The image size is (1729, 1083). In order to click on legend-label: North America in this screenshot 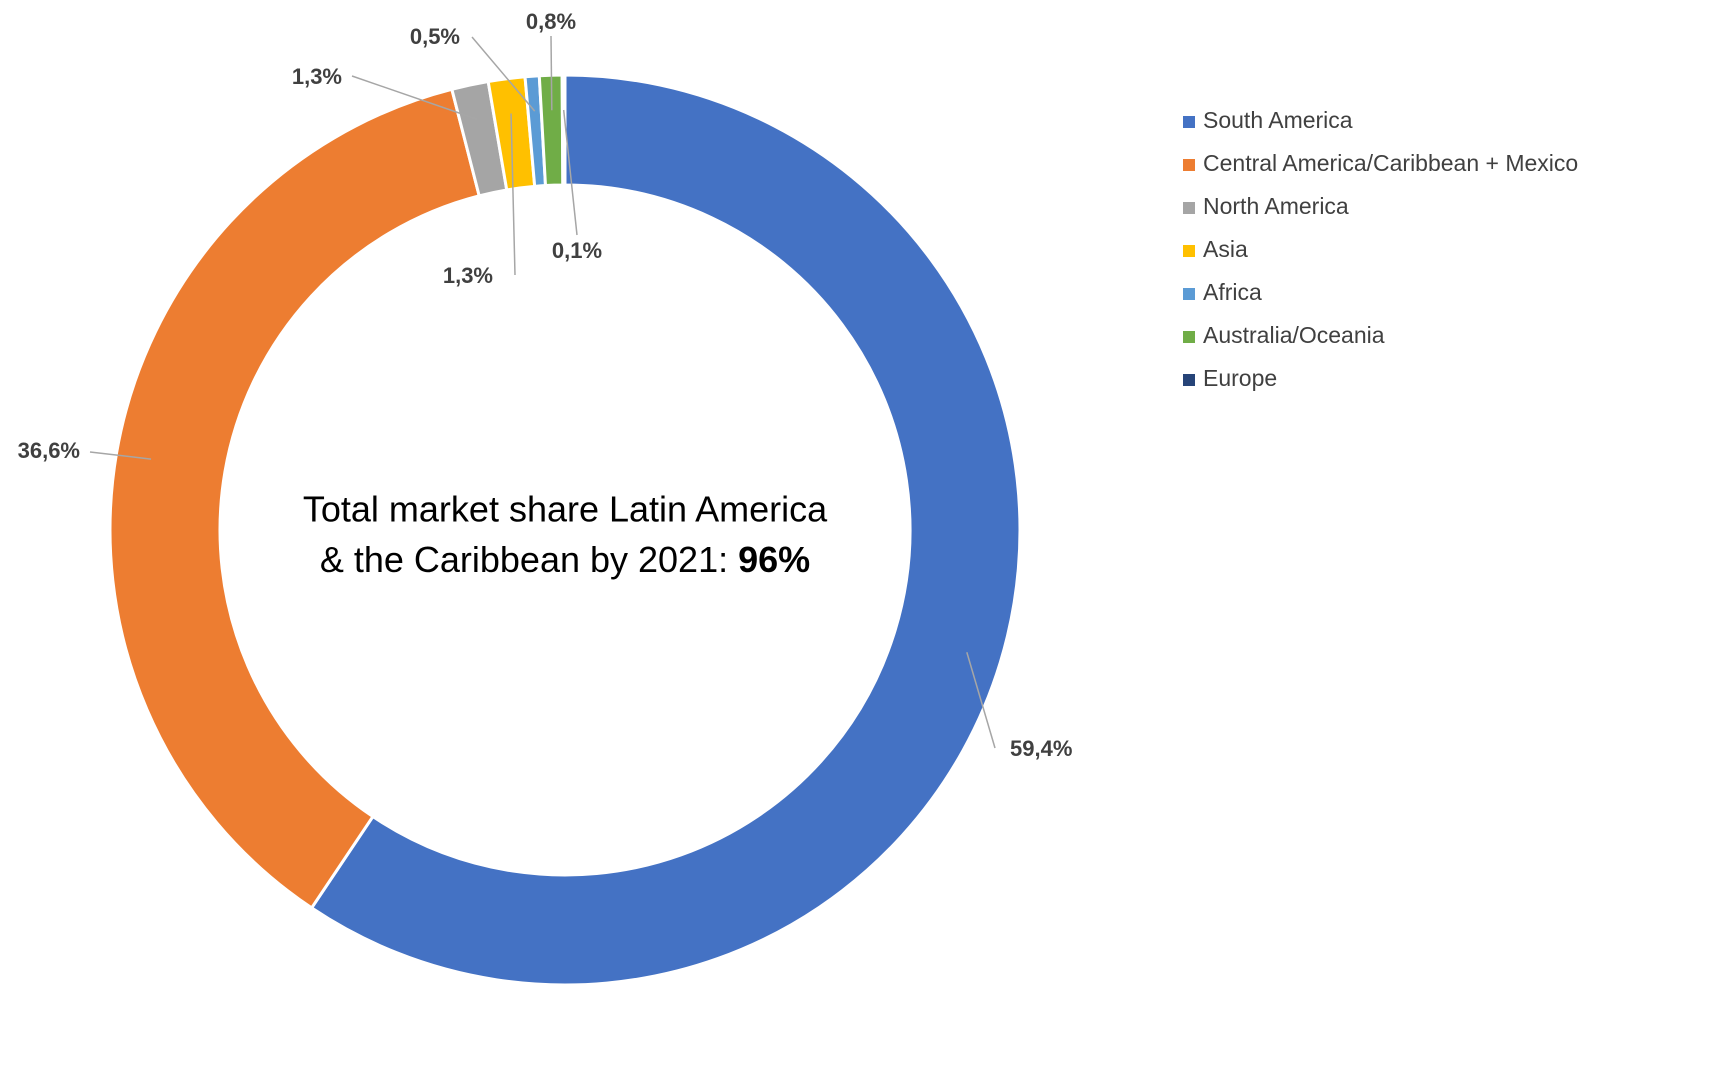, I will do `click(1276, 206)`.